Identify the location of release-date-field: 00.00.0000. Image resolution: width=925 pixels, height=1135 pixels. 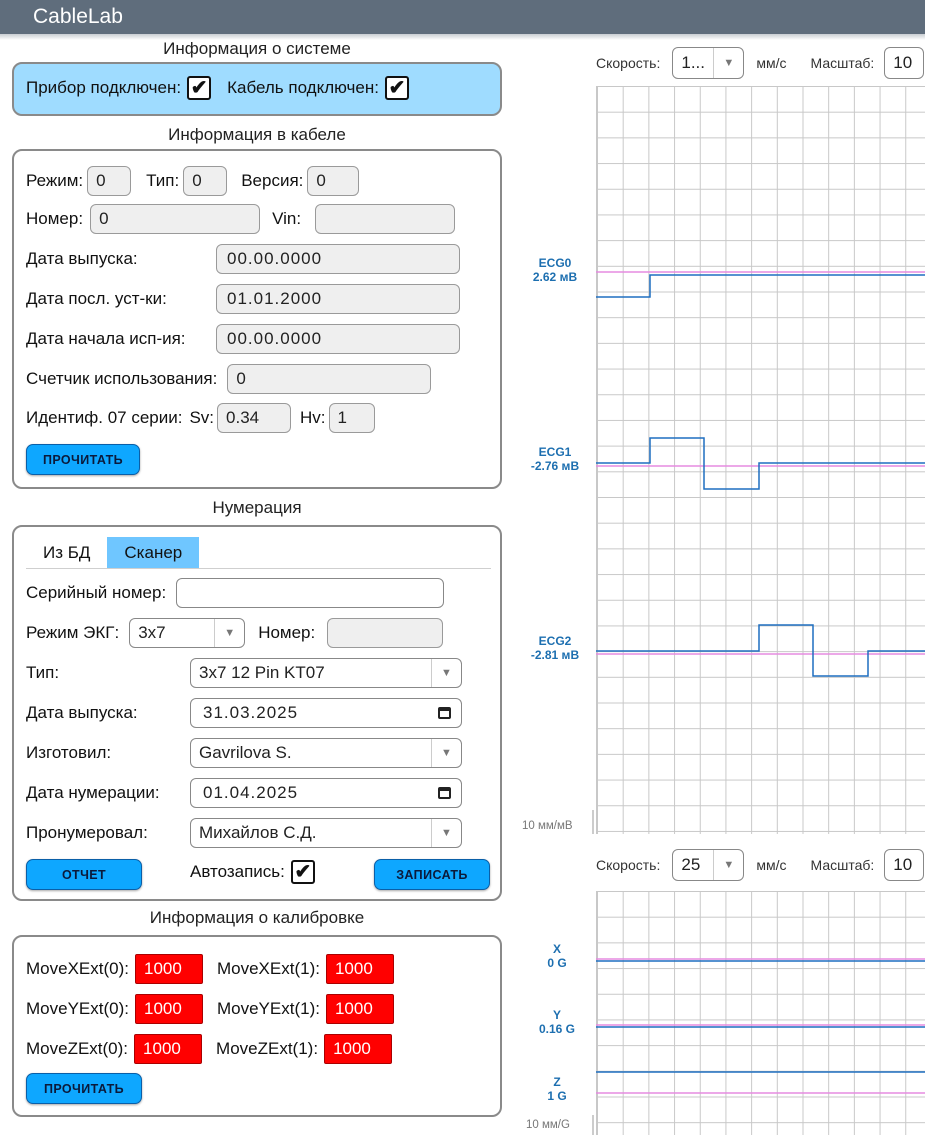
(338, 259).